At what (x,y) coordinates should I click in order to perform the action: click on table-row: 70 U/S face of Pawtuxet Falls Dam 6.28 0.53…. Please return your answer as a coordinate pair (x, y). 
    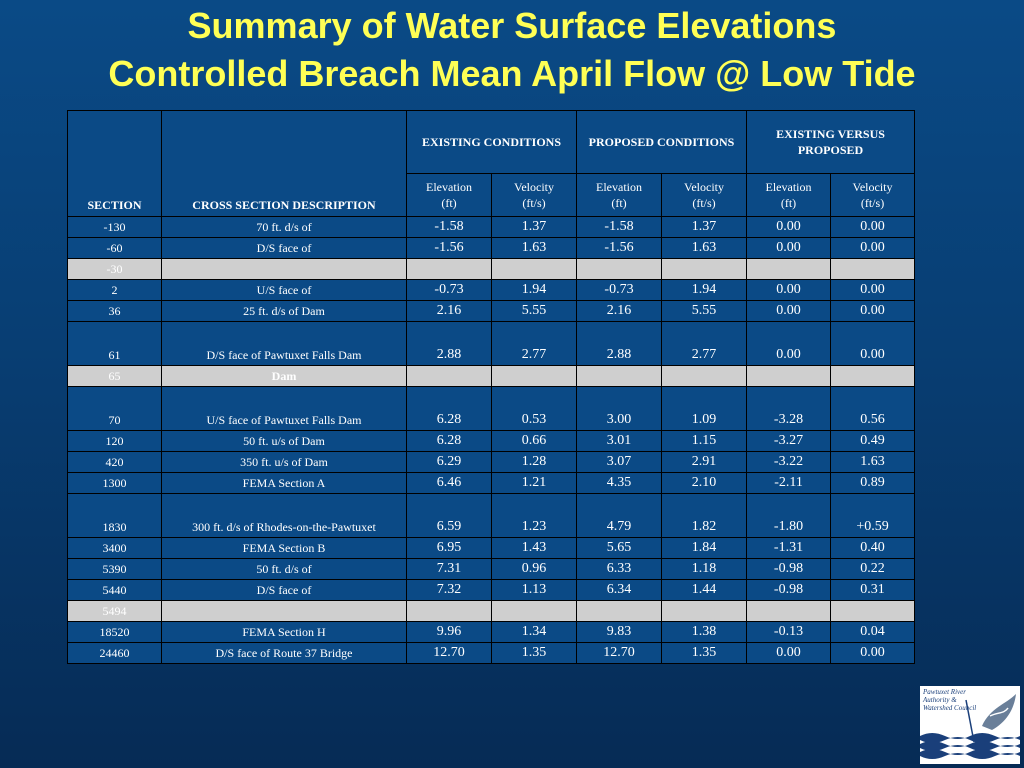
    Looking at the image, I should click on (491, 408).